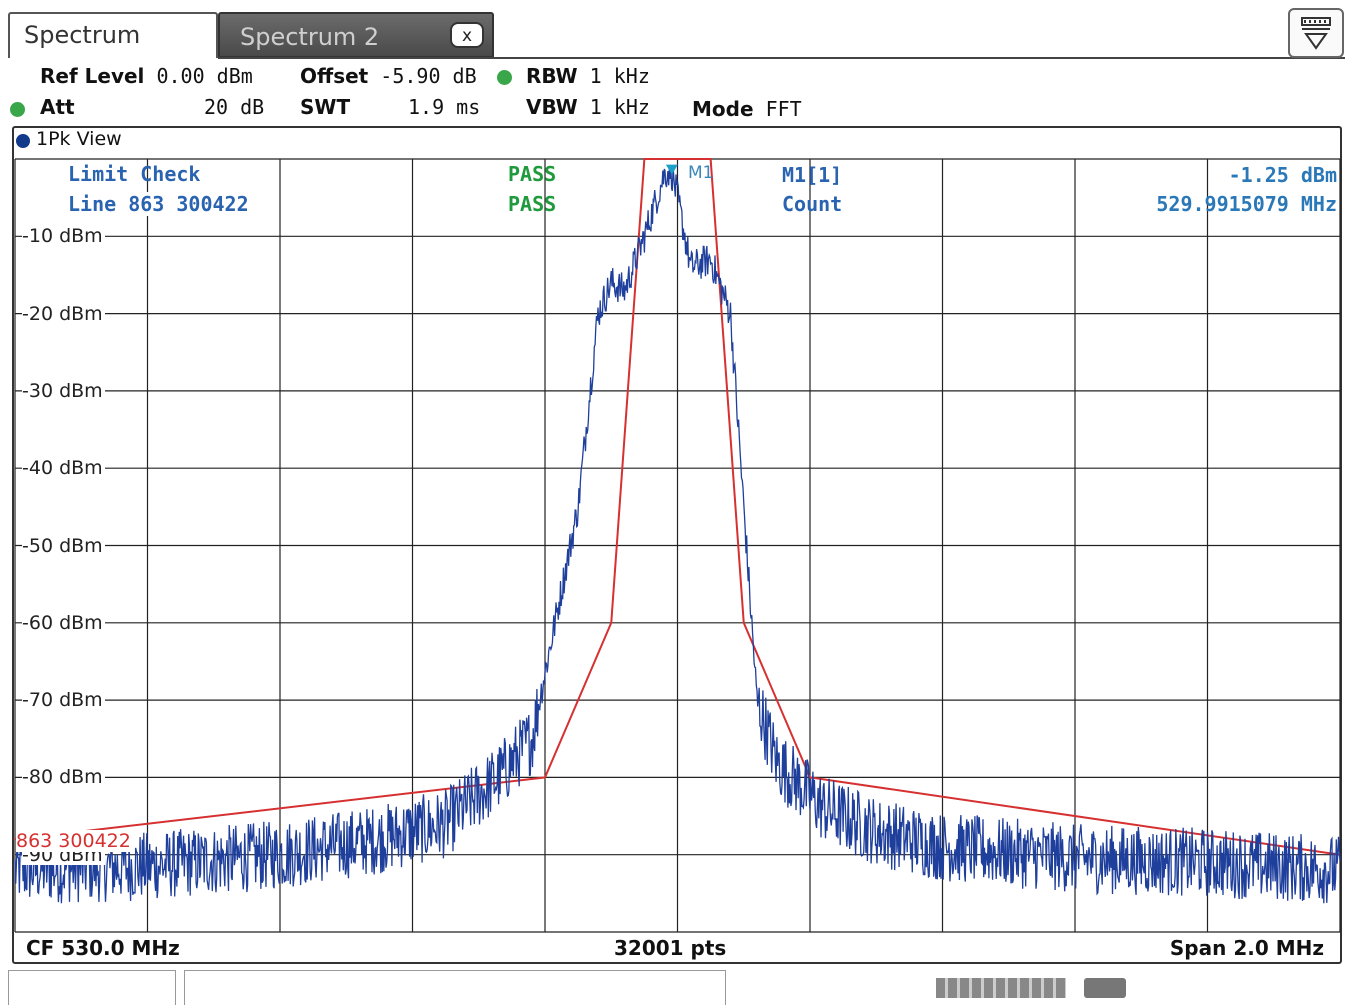 The image size is (1353, 1005). Describe the element at coordinates (63, 313) in the screenshot. I see `y-tick-label: -20 dBm` at that location.